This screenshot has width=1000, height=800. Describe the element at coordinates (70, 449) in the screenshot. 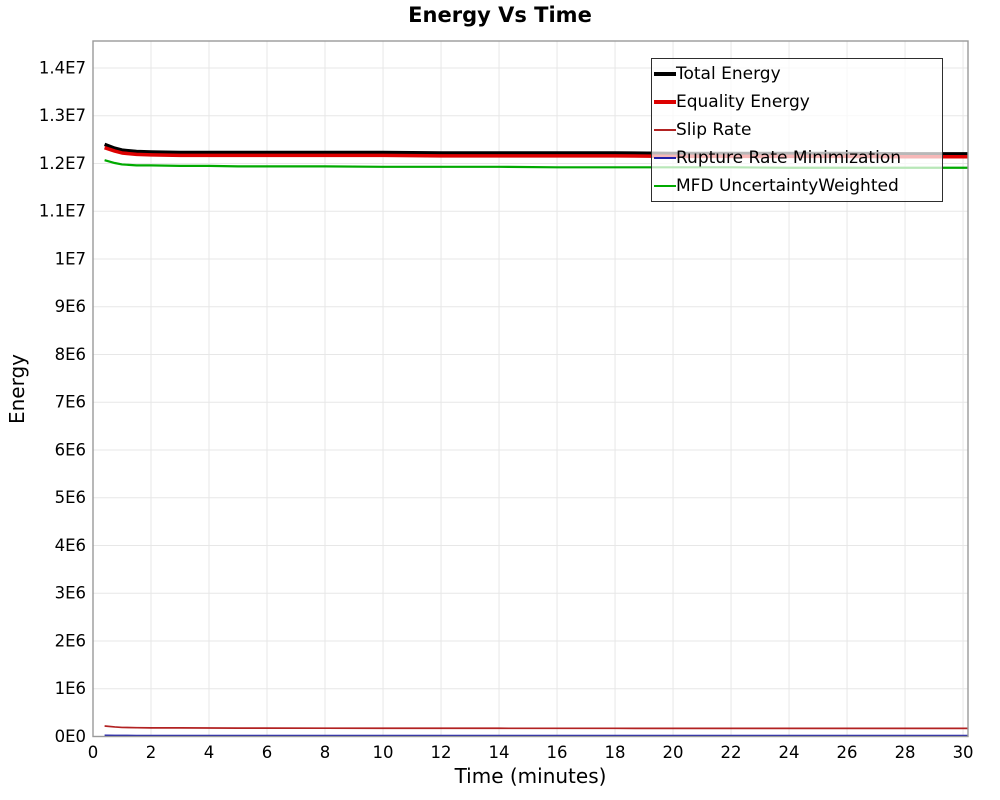

I see `y-tick-label: 6E6` at that location.